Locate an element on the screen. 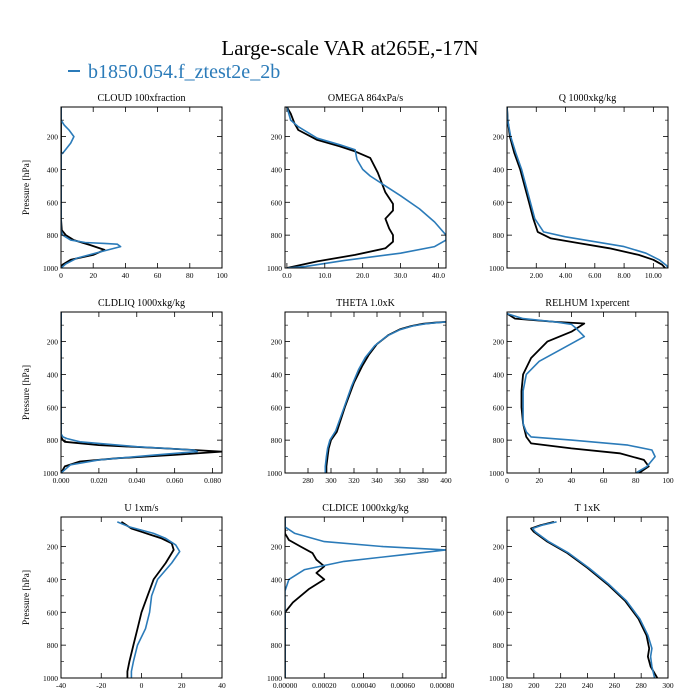  figure-title: Large-scale VAR at265E,-17N is located at coordinates (350, 48).